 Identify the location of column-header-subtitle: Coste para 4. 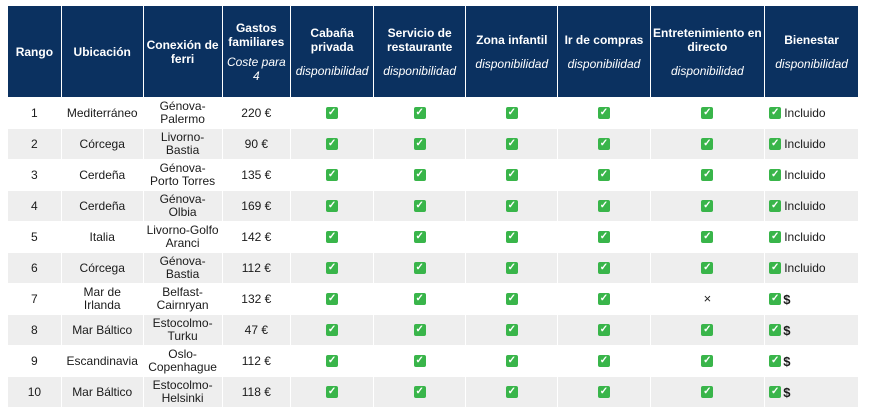
(256, 68).